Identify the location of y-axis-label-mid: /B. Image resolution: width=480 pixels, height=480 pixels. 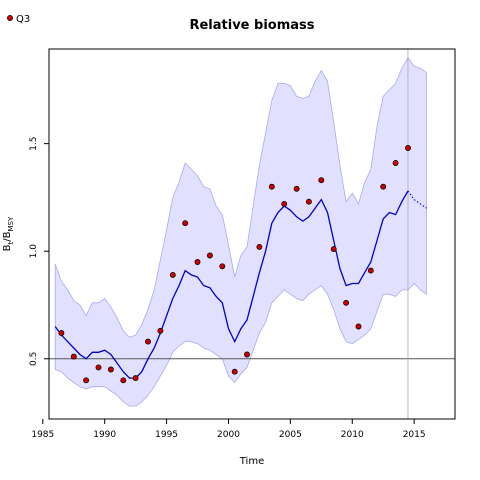
(7, 236).